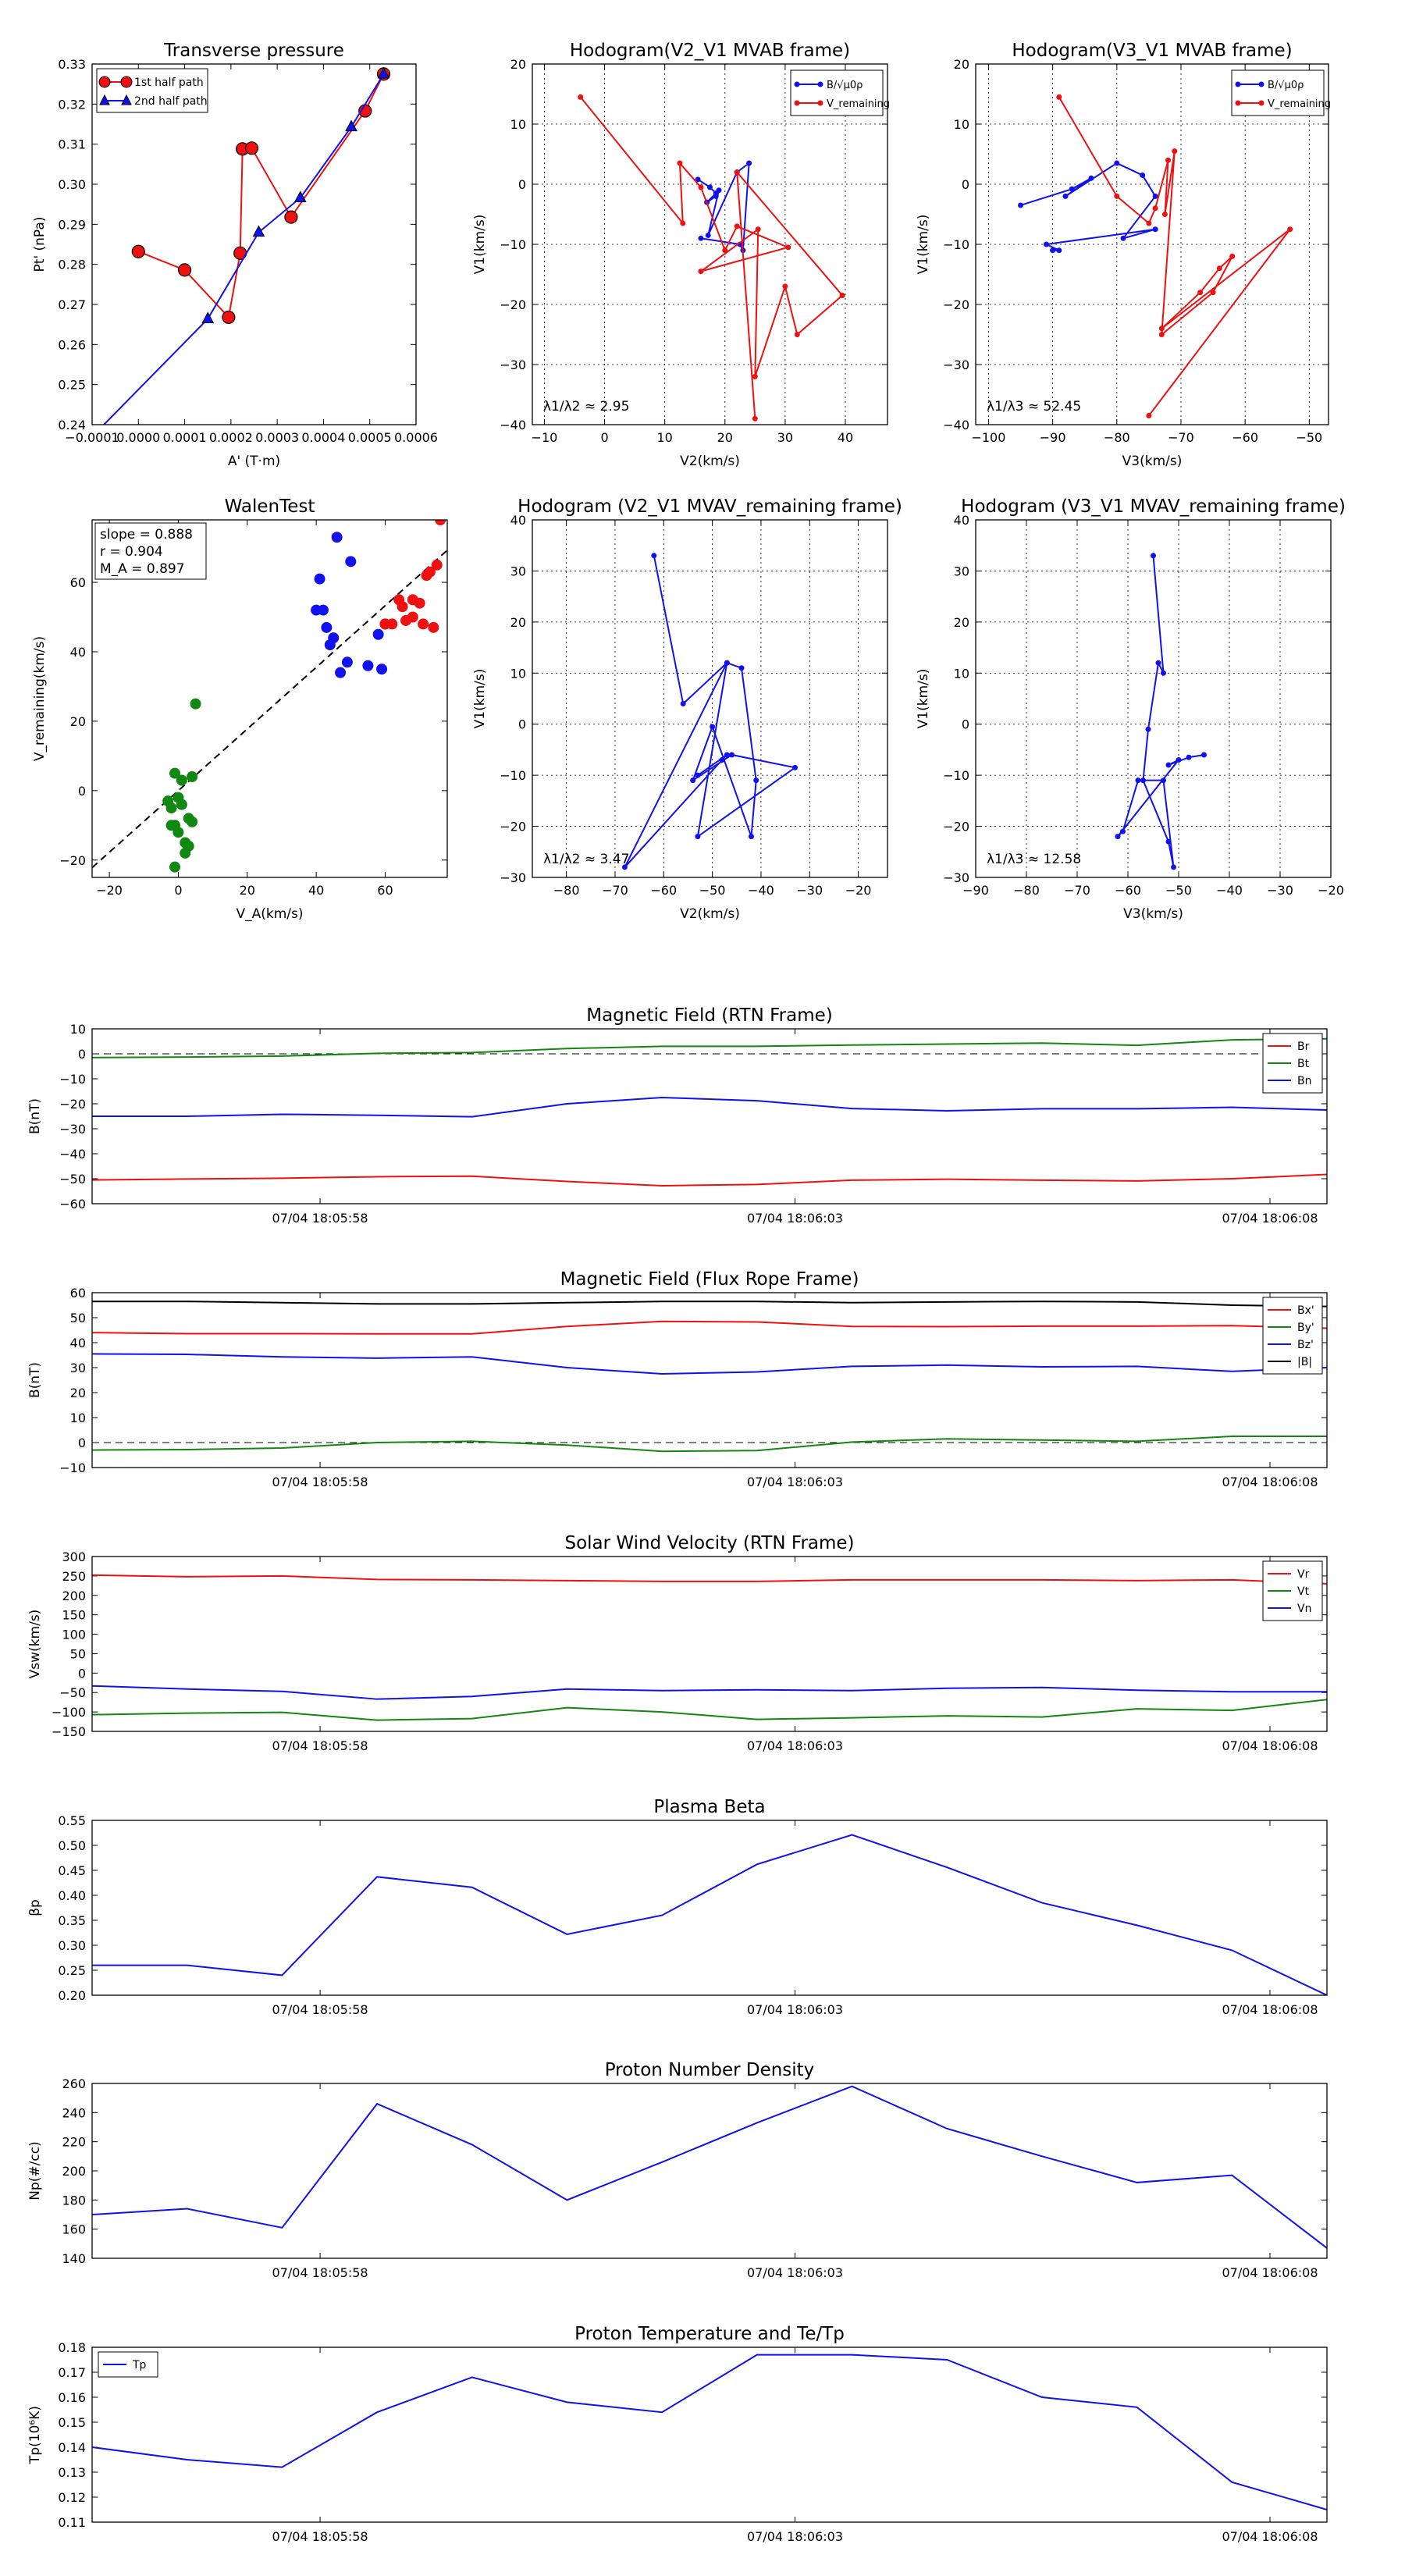  Describe the element at coordinates (72, 1945) in the screenshot. I see `y-tick-label: 0.30` at that location.